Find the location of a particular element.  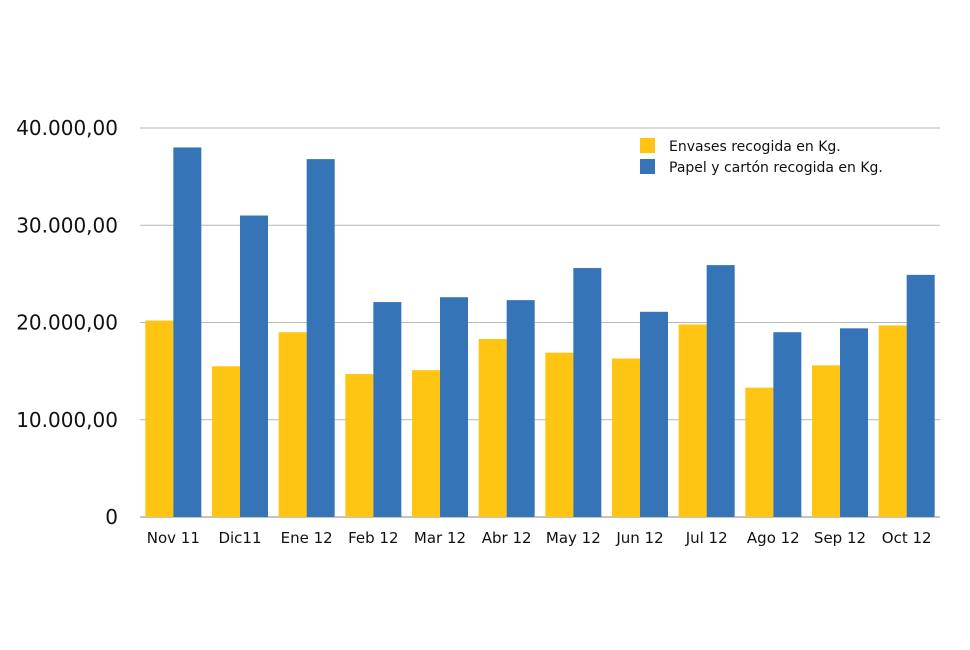

x-tick-label: May 12 is located at coordinates (573, 538).